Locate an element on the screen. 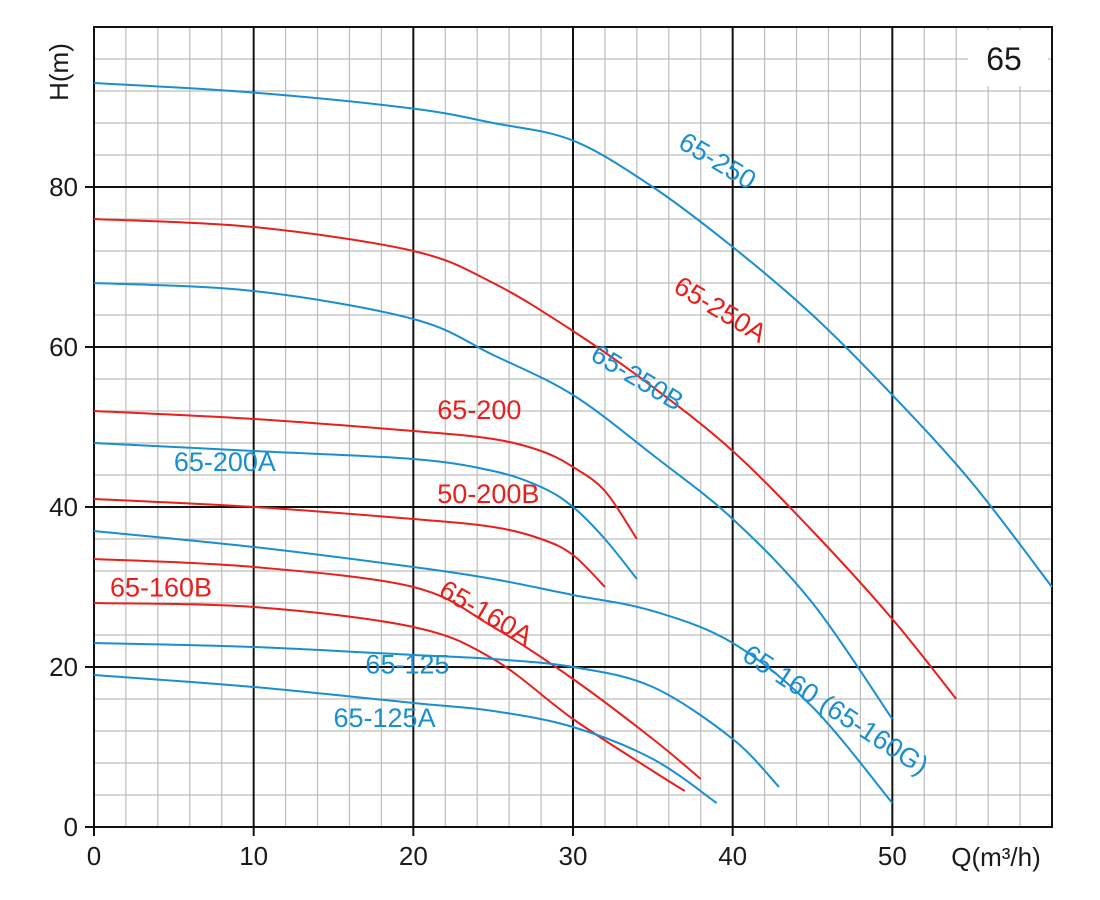 This screenshot has width=1100, height=900. curve-label: 65-160 (65-160G) is located at coordinates (835, 710).